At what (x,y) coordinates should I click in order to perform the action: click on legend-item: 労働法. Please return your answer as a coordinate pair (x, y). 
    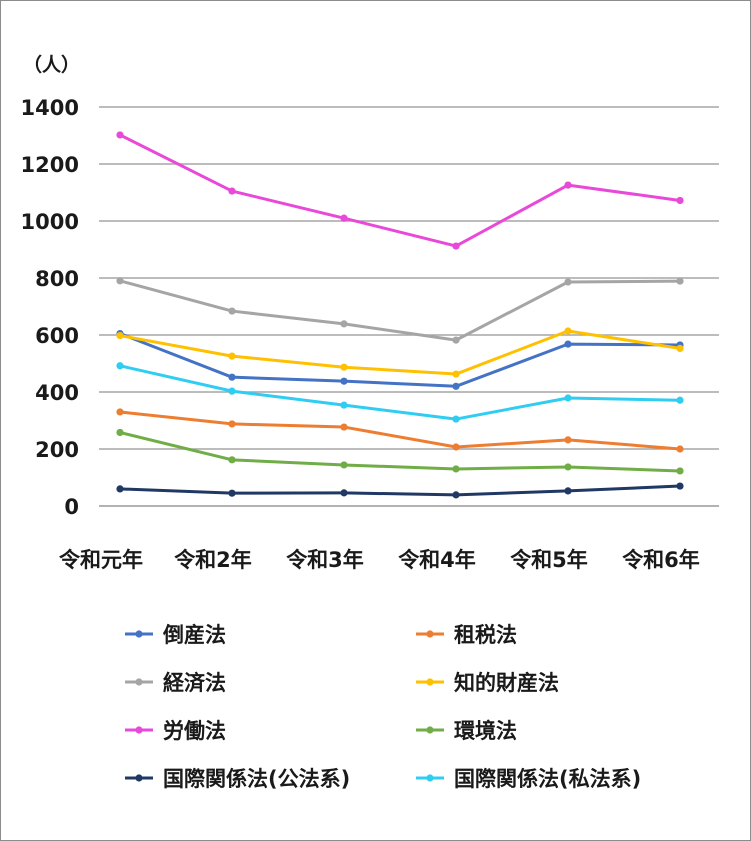
    Looking at the image, I should click on (175, 731).